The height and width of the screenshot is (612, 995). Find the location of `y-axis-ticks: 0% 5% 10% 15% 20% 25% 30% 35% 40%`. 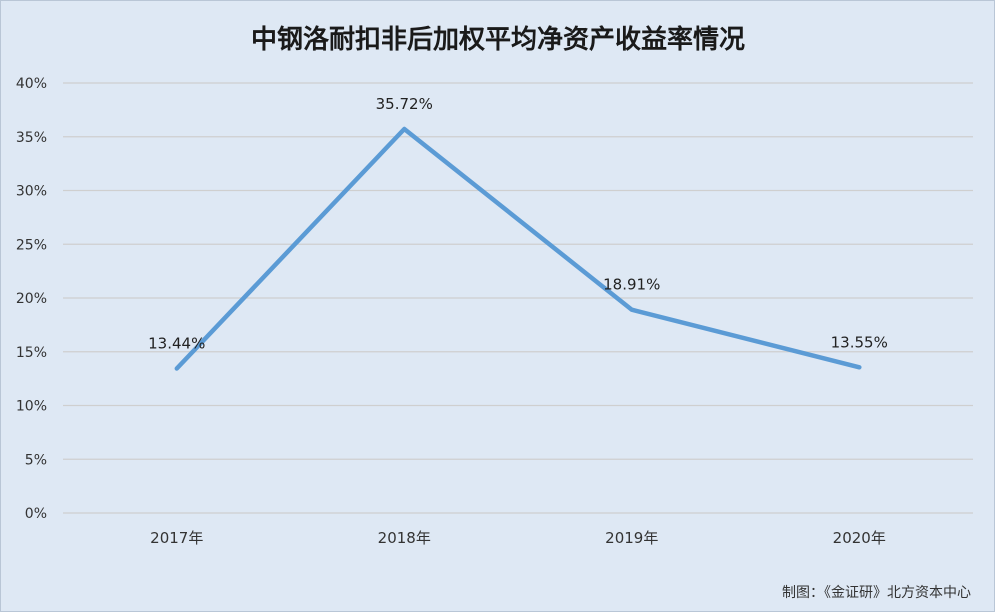

y-axis-ticks: 0% 5% 10% 15% 20% 25% 30% 35% 40% is located at coordinates (31, 299).